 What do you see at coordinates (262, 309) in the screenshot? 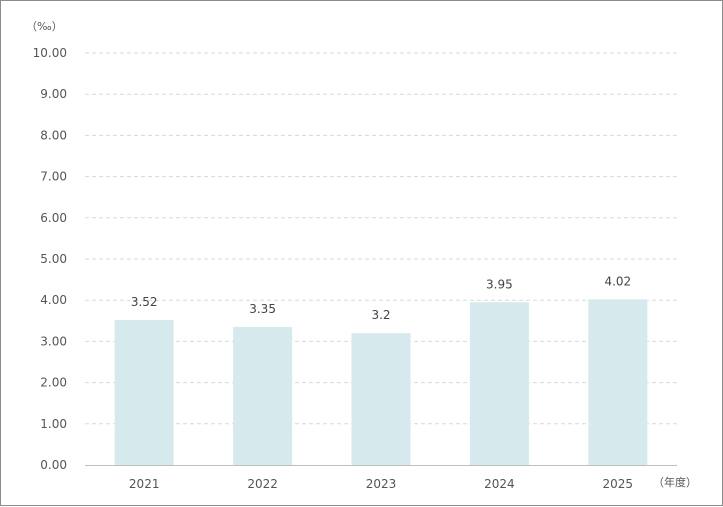
I see `data-label: 3.35` at bounding box center [262, 309].